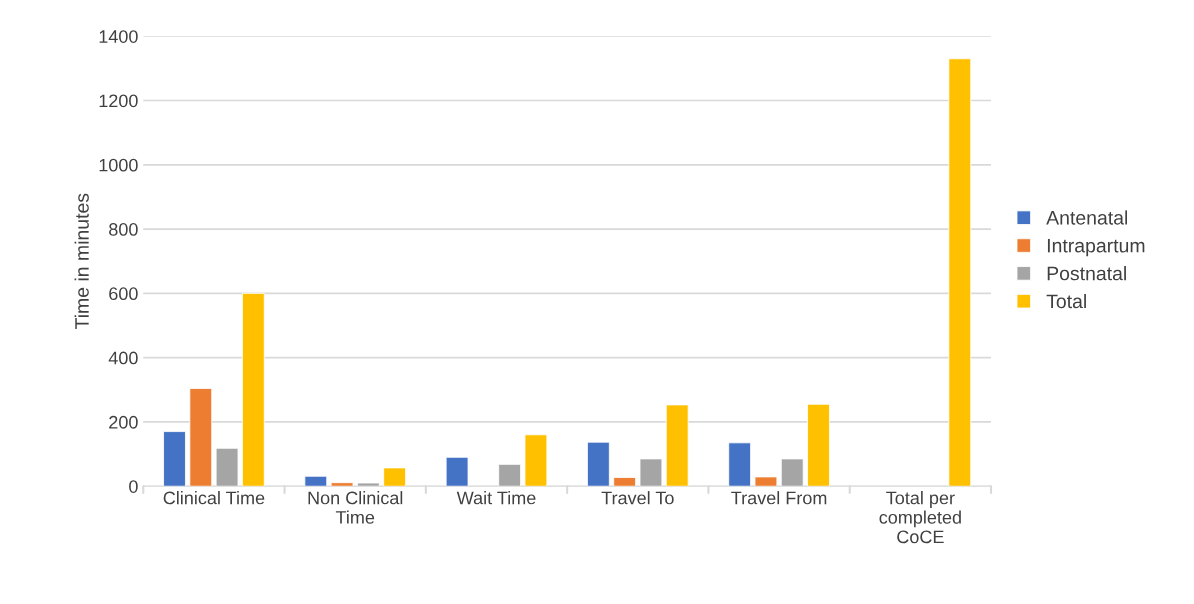 The image size is (1194, 604). Describe the element at coordinates (496, 498) in the screenshot. I see `x-tick-label: Wait Time` at that location.